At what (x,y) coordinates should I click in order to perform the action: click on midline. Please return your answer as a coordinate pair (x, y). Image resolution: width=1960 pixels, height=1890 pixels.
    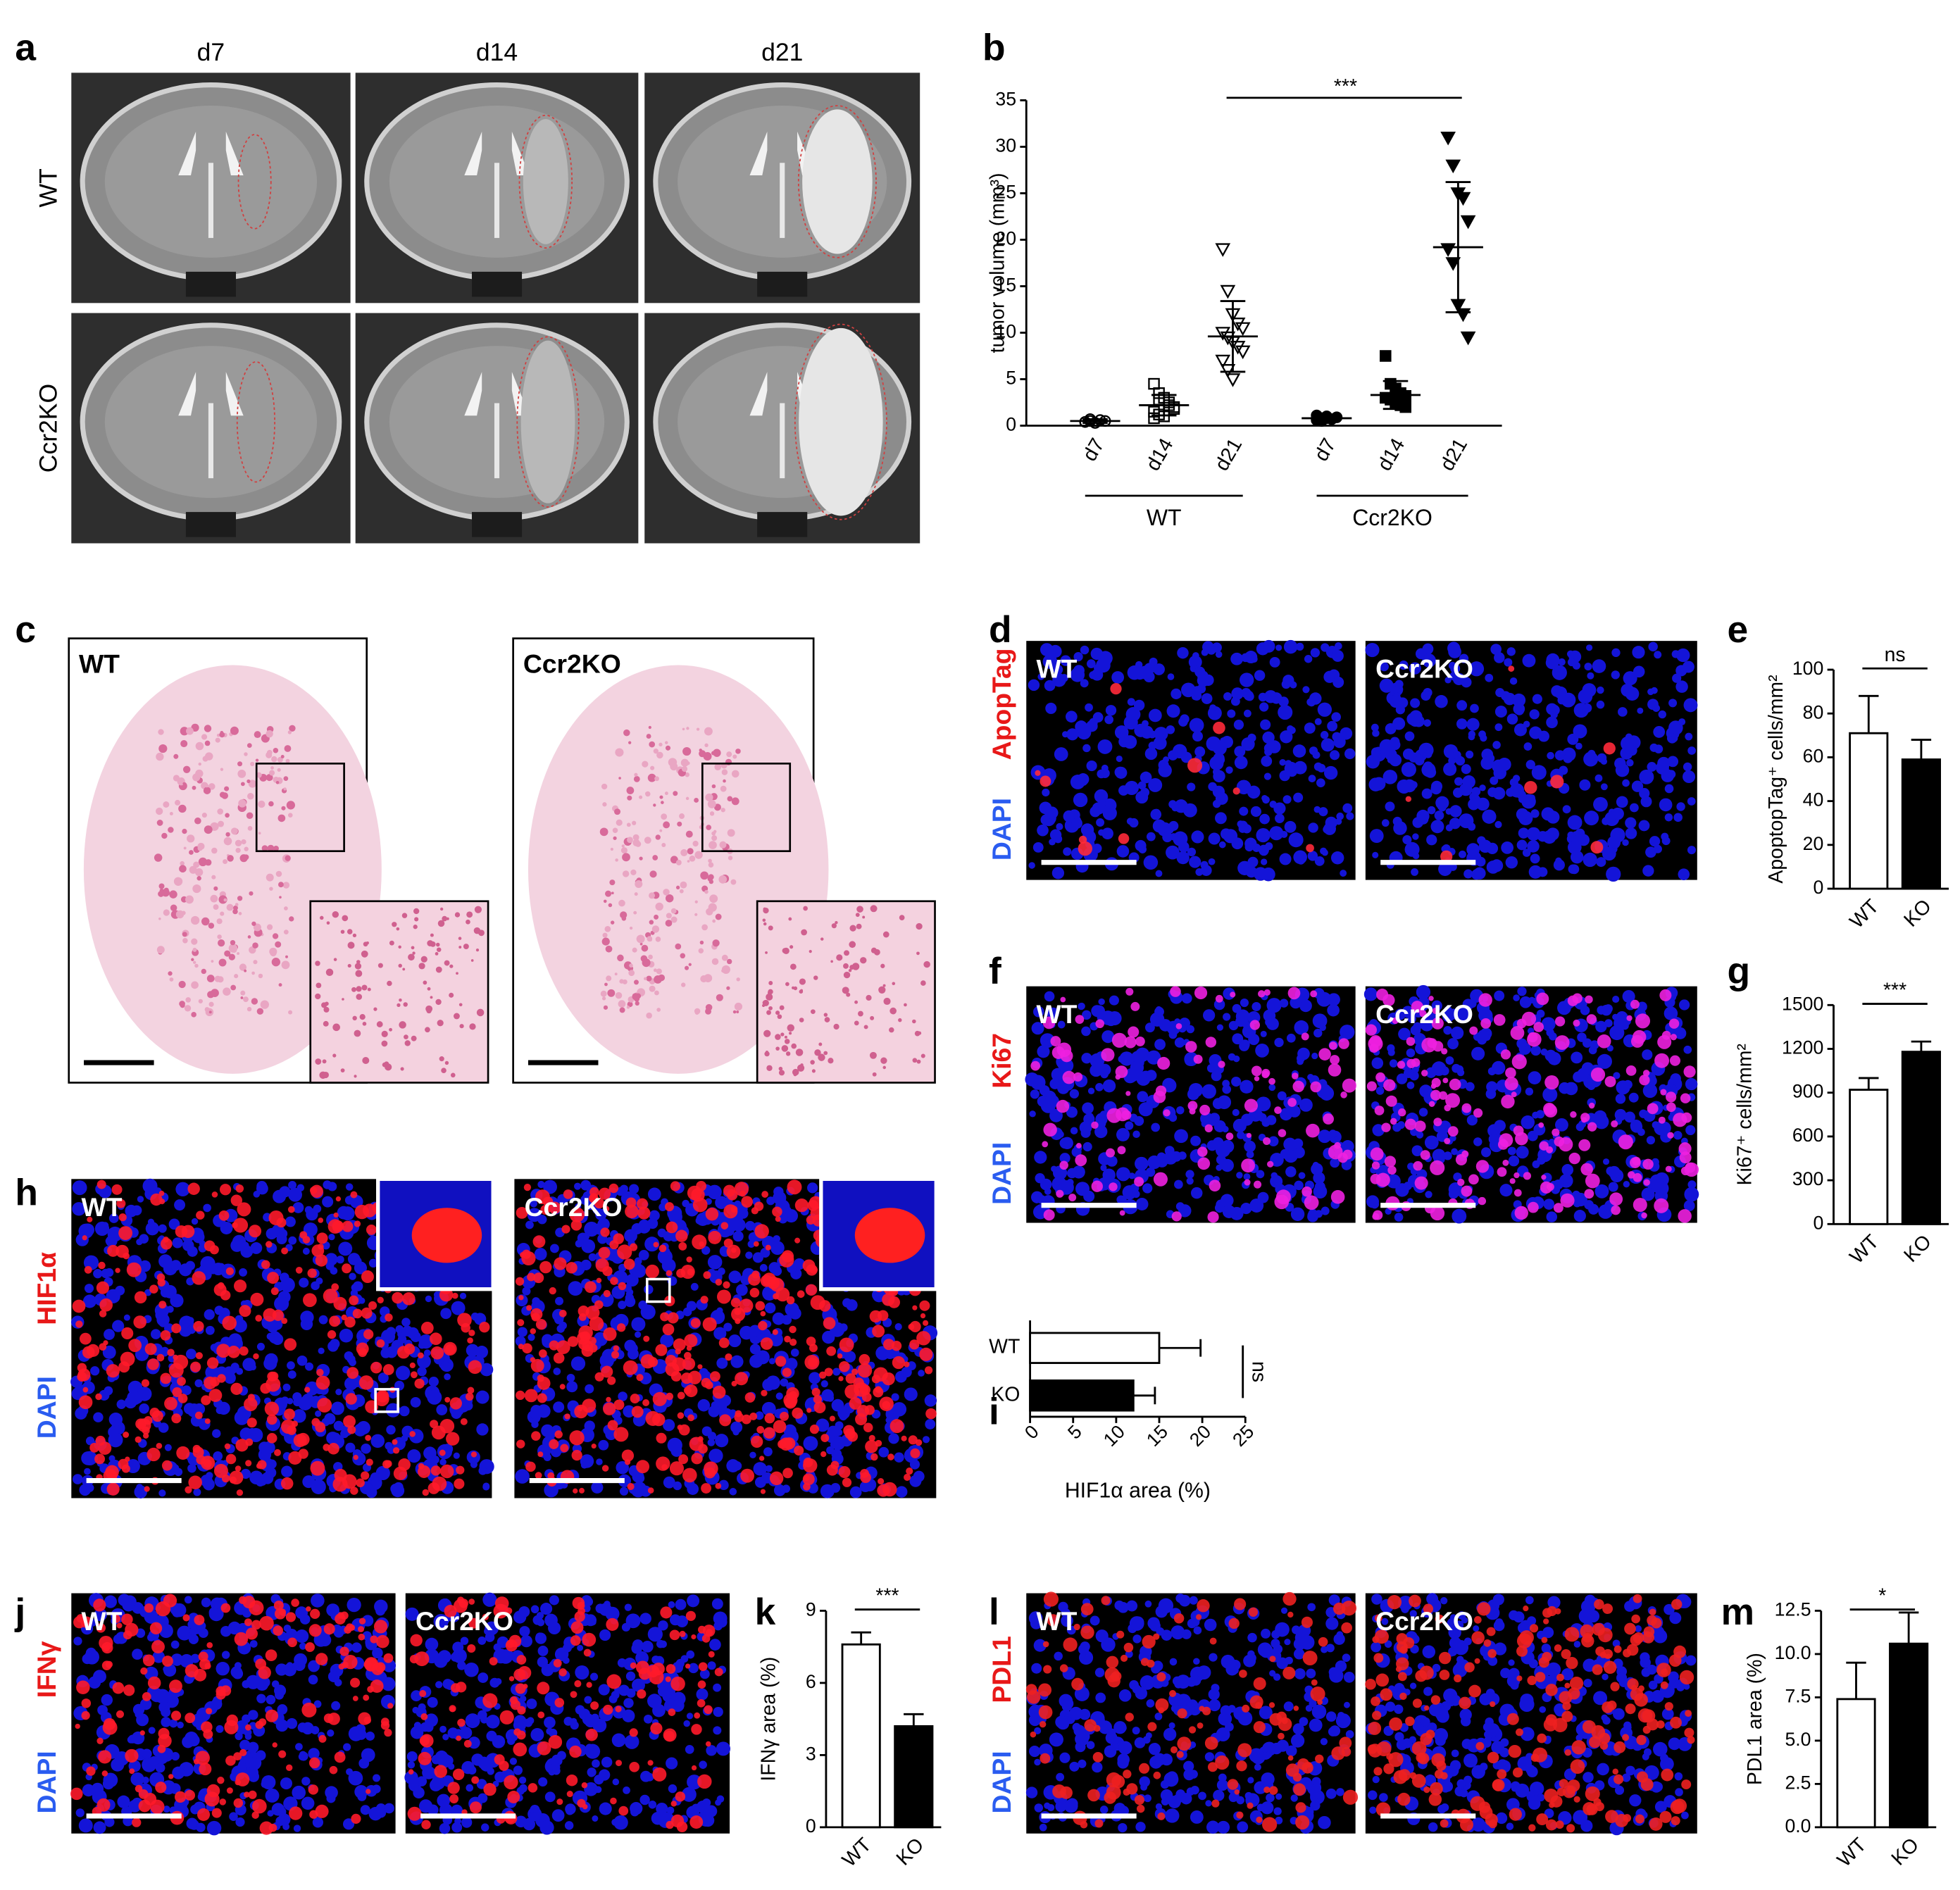
    Looking at the image, I should click on (497, 441).